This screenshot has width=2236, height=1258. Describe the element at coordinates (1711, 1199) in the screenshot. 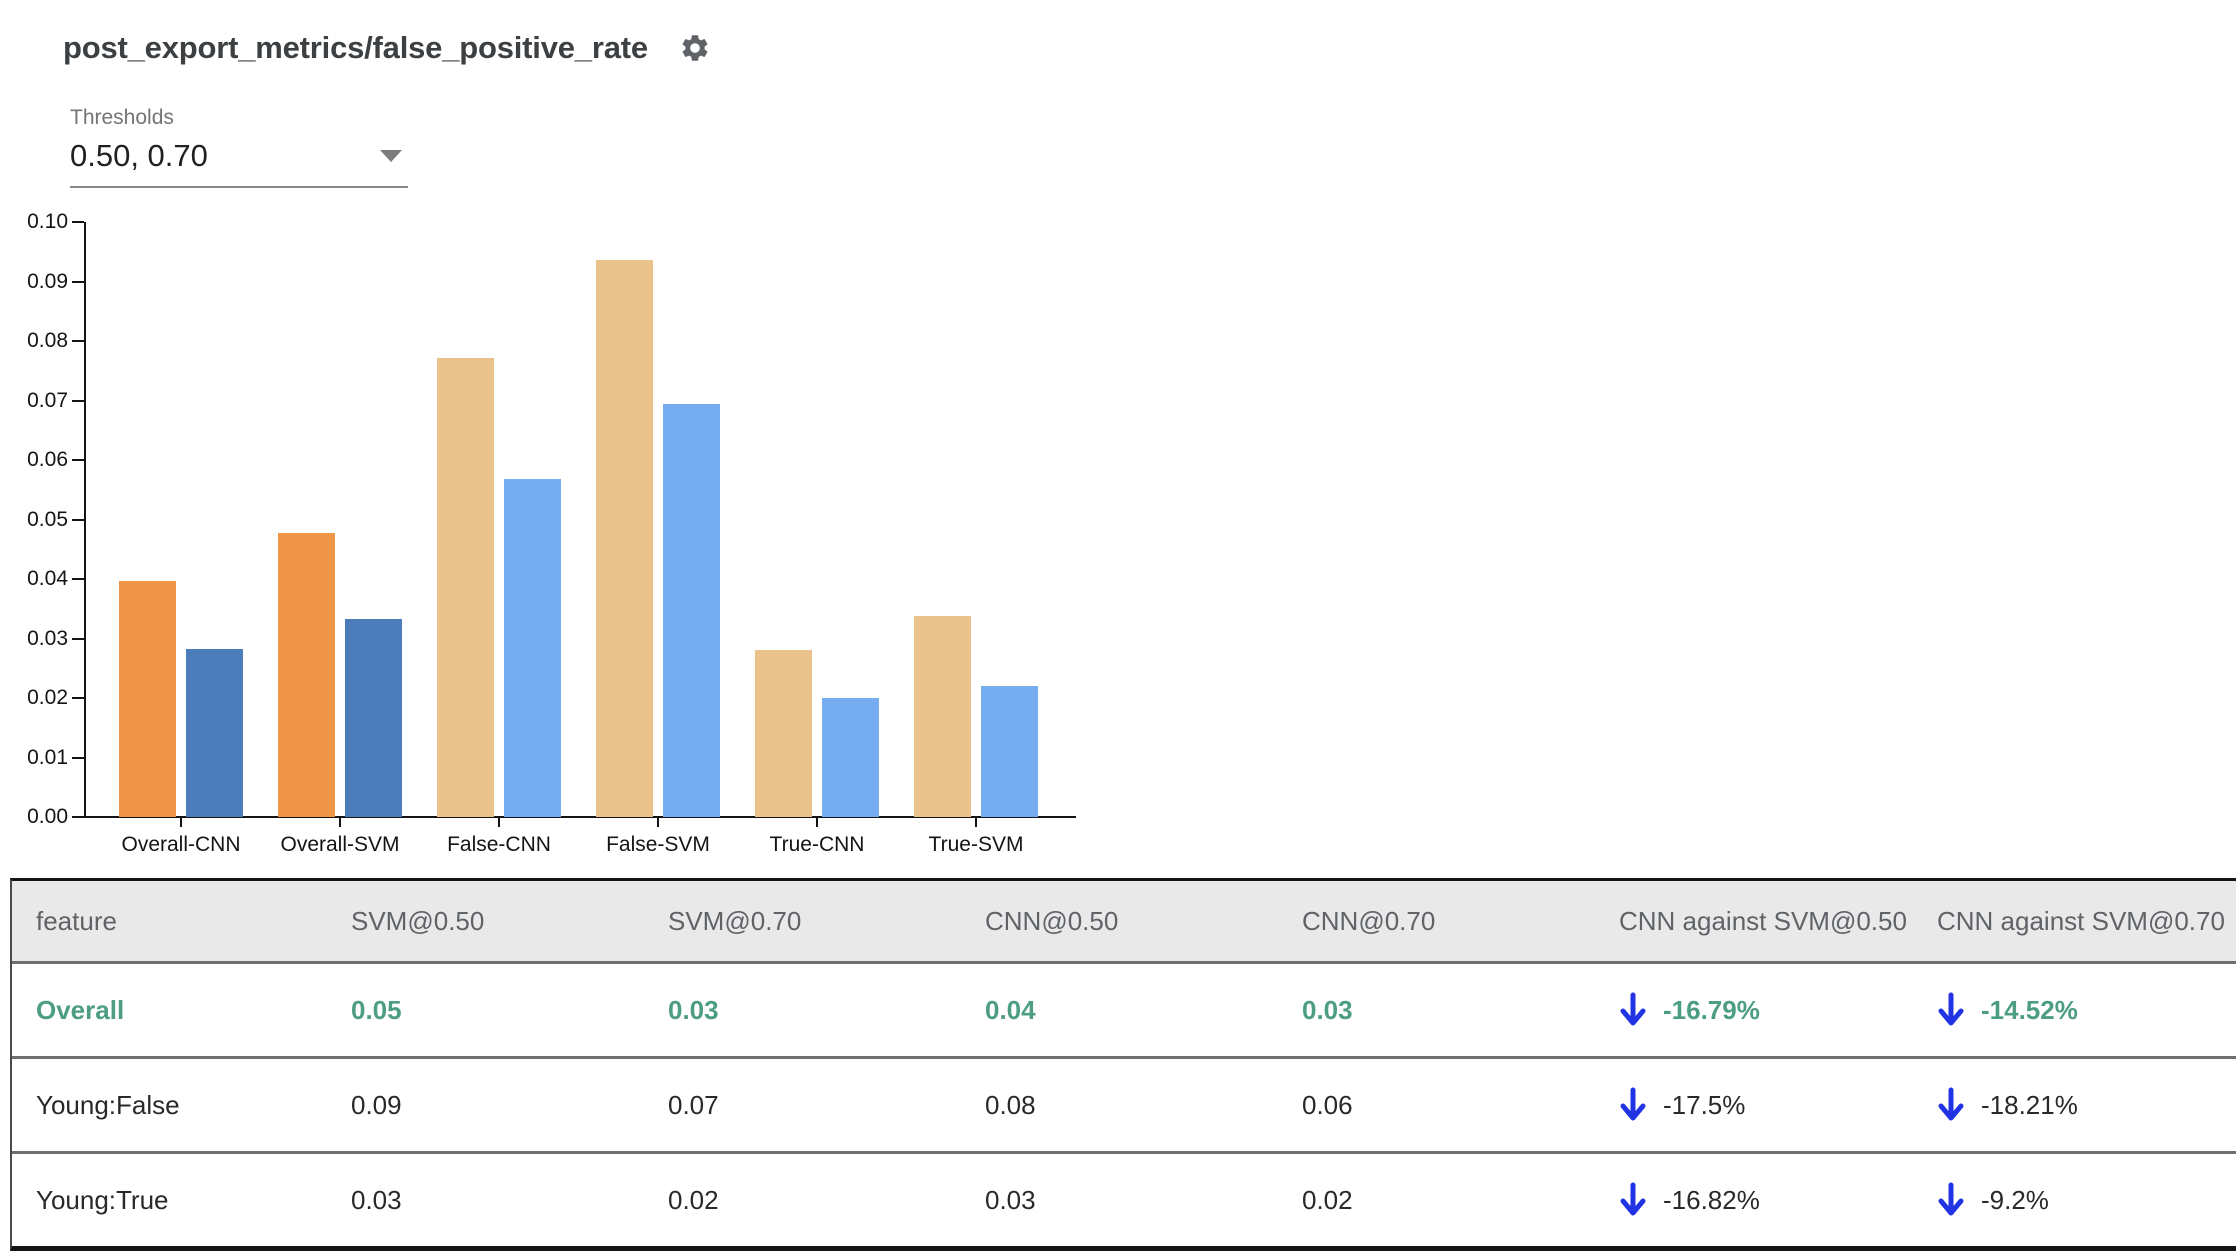

I see `delta-value: -16.82%` at that location.